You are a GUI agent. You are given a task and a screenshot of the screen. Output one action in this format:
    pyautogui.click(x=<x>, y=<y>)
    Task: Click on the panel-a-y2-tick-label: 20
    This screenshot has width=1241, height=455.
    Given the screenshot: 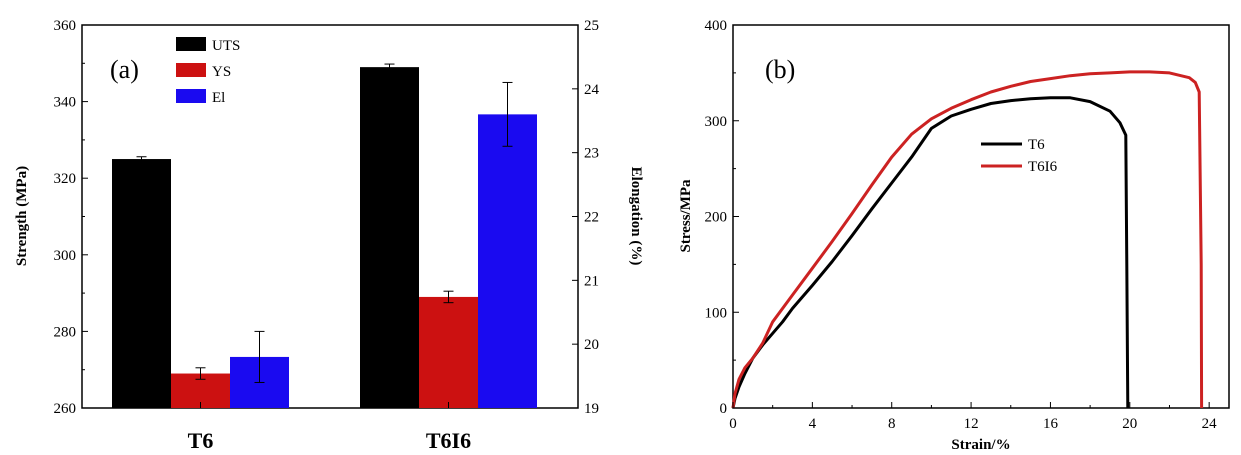 What is the action you would take?
    pyautogui.click(x=591, y=345)
    